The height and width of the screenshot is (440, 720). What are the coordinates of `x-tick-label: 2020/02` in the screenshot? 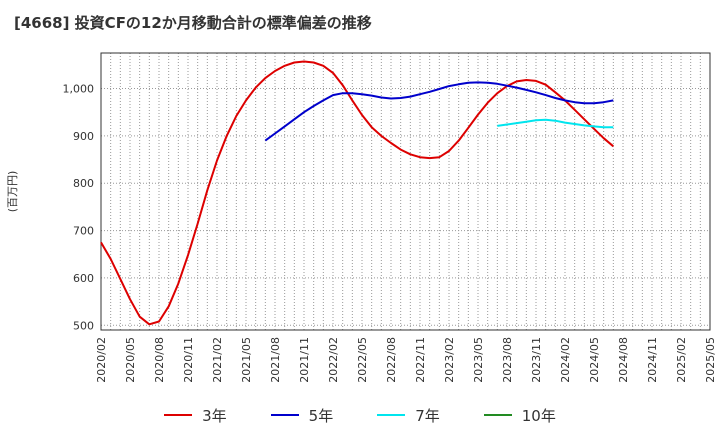 It's located at (101, 360).